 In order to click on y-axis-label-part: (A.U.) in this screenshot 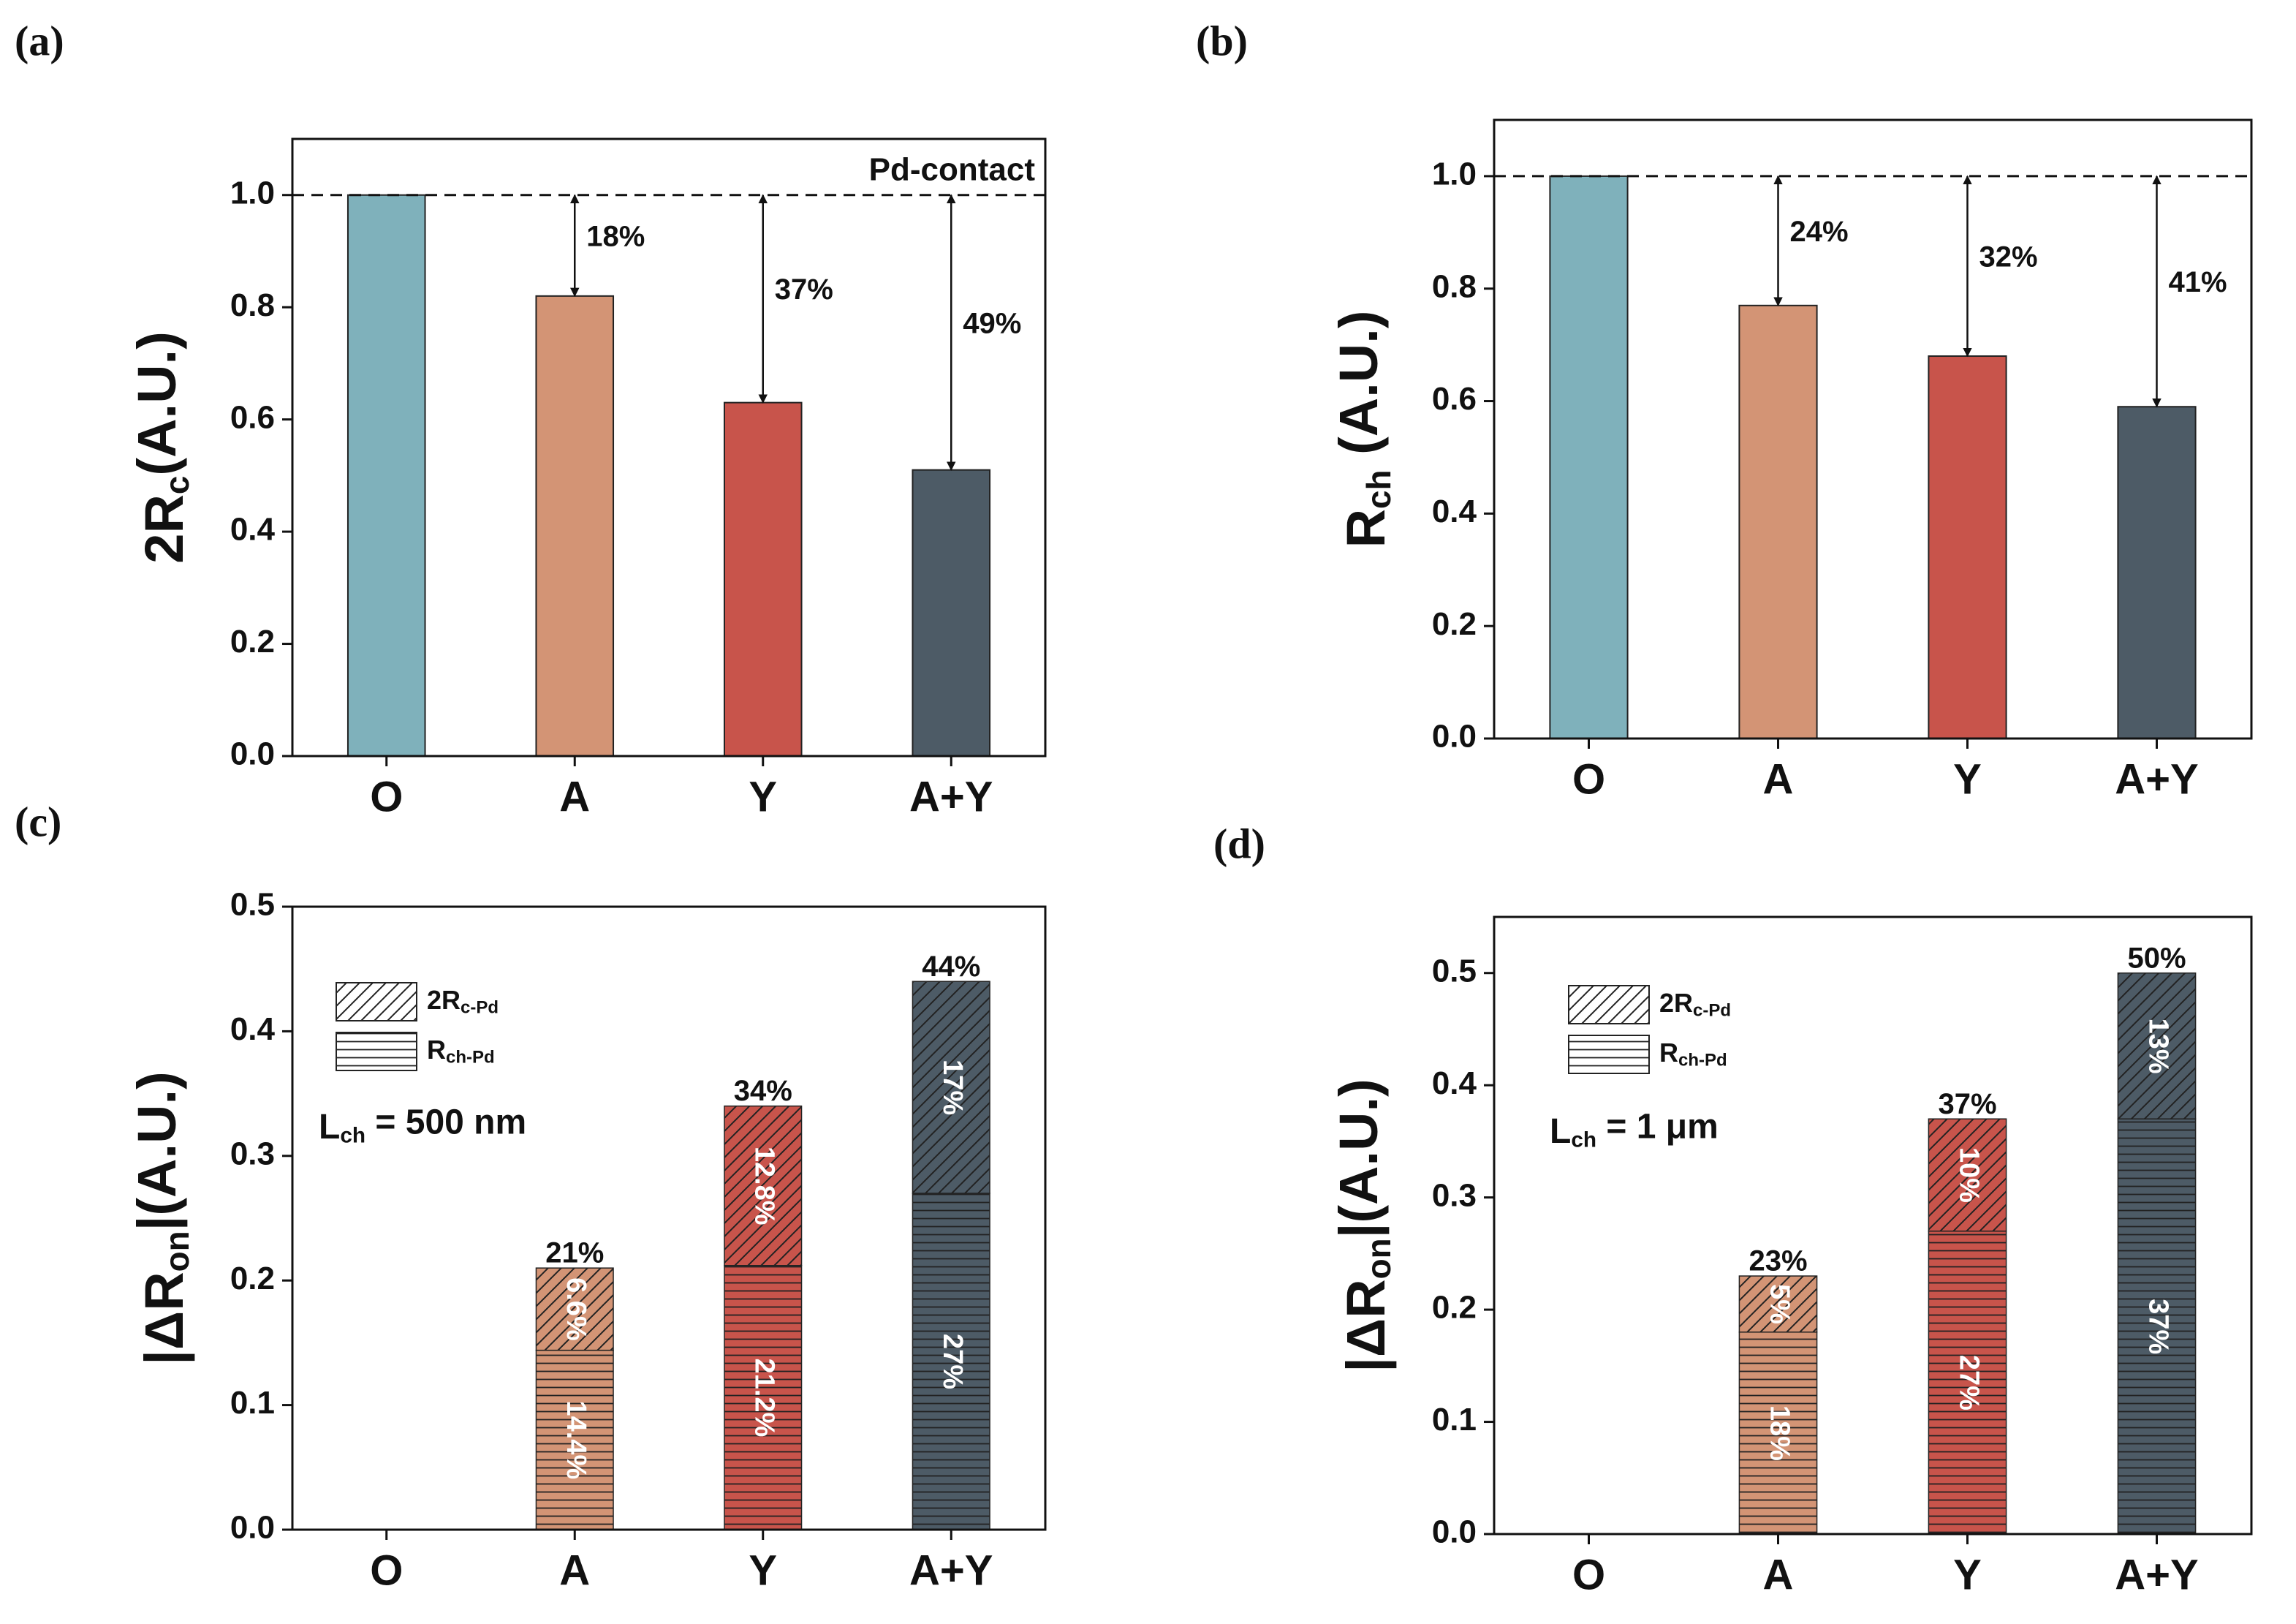, I will do `click(156, 403)`.